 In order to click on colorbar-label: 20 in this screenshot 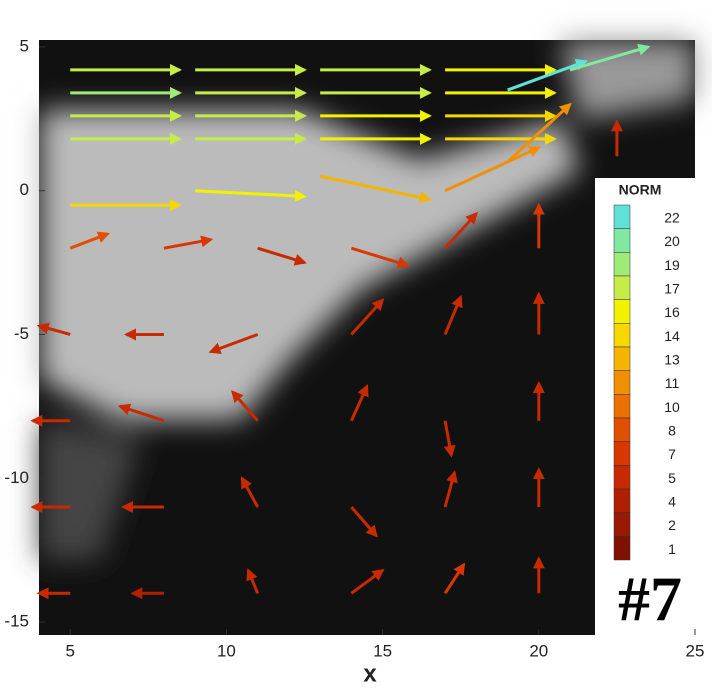, I will do `click(672, 241)`.